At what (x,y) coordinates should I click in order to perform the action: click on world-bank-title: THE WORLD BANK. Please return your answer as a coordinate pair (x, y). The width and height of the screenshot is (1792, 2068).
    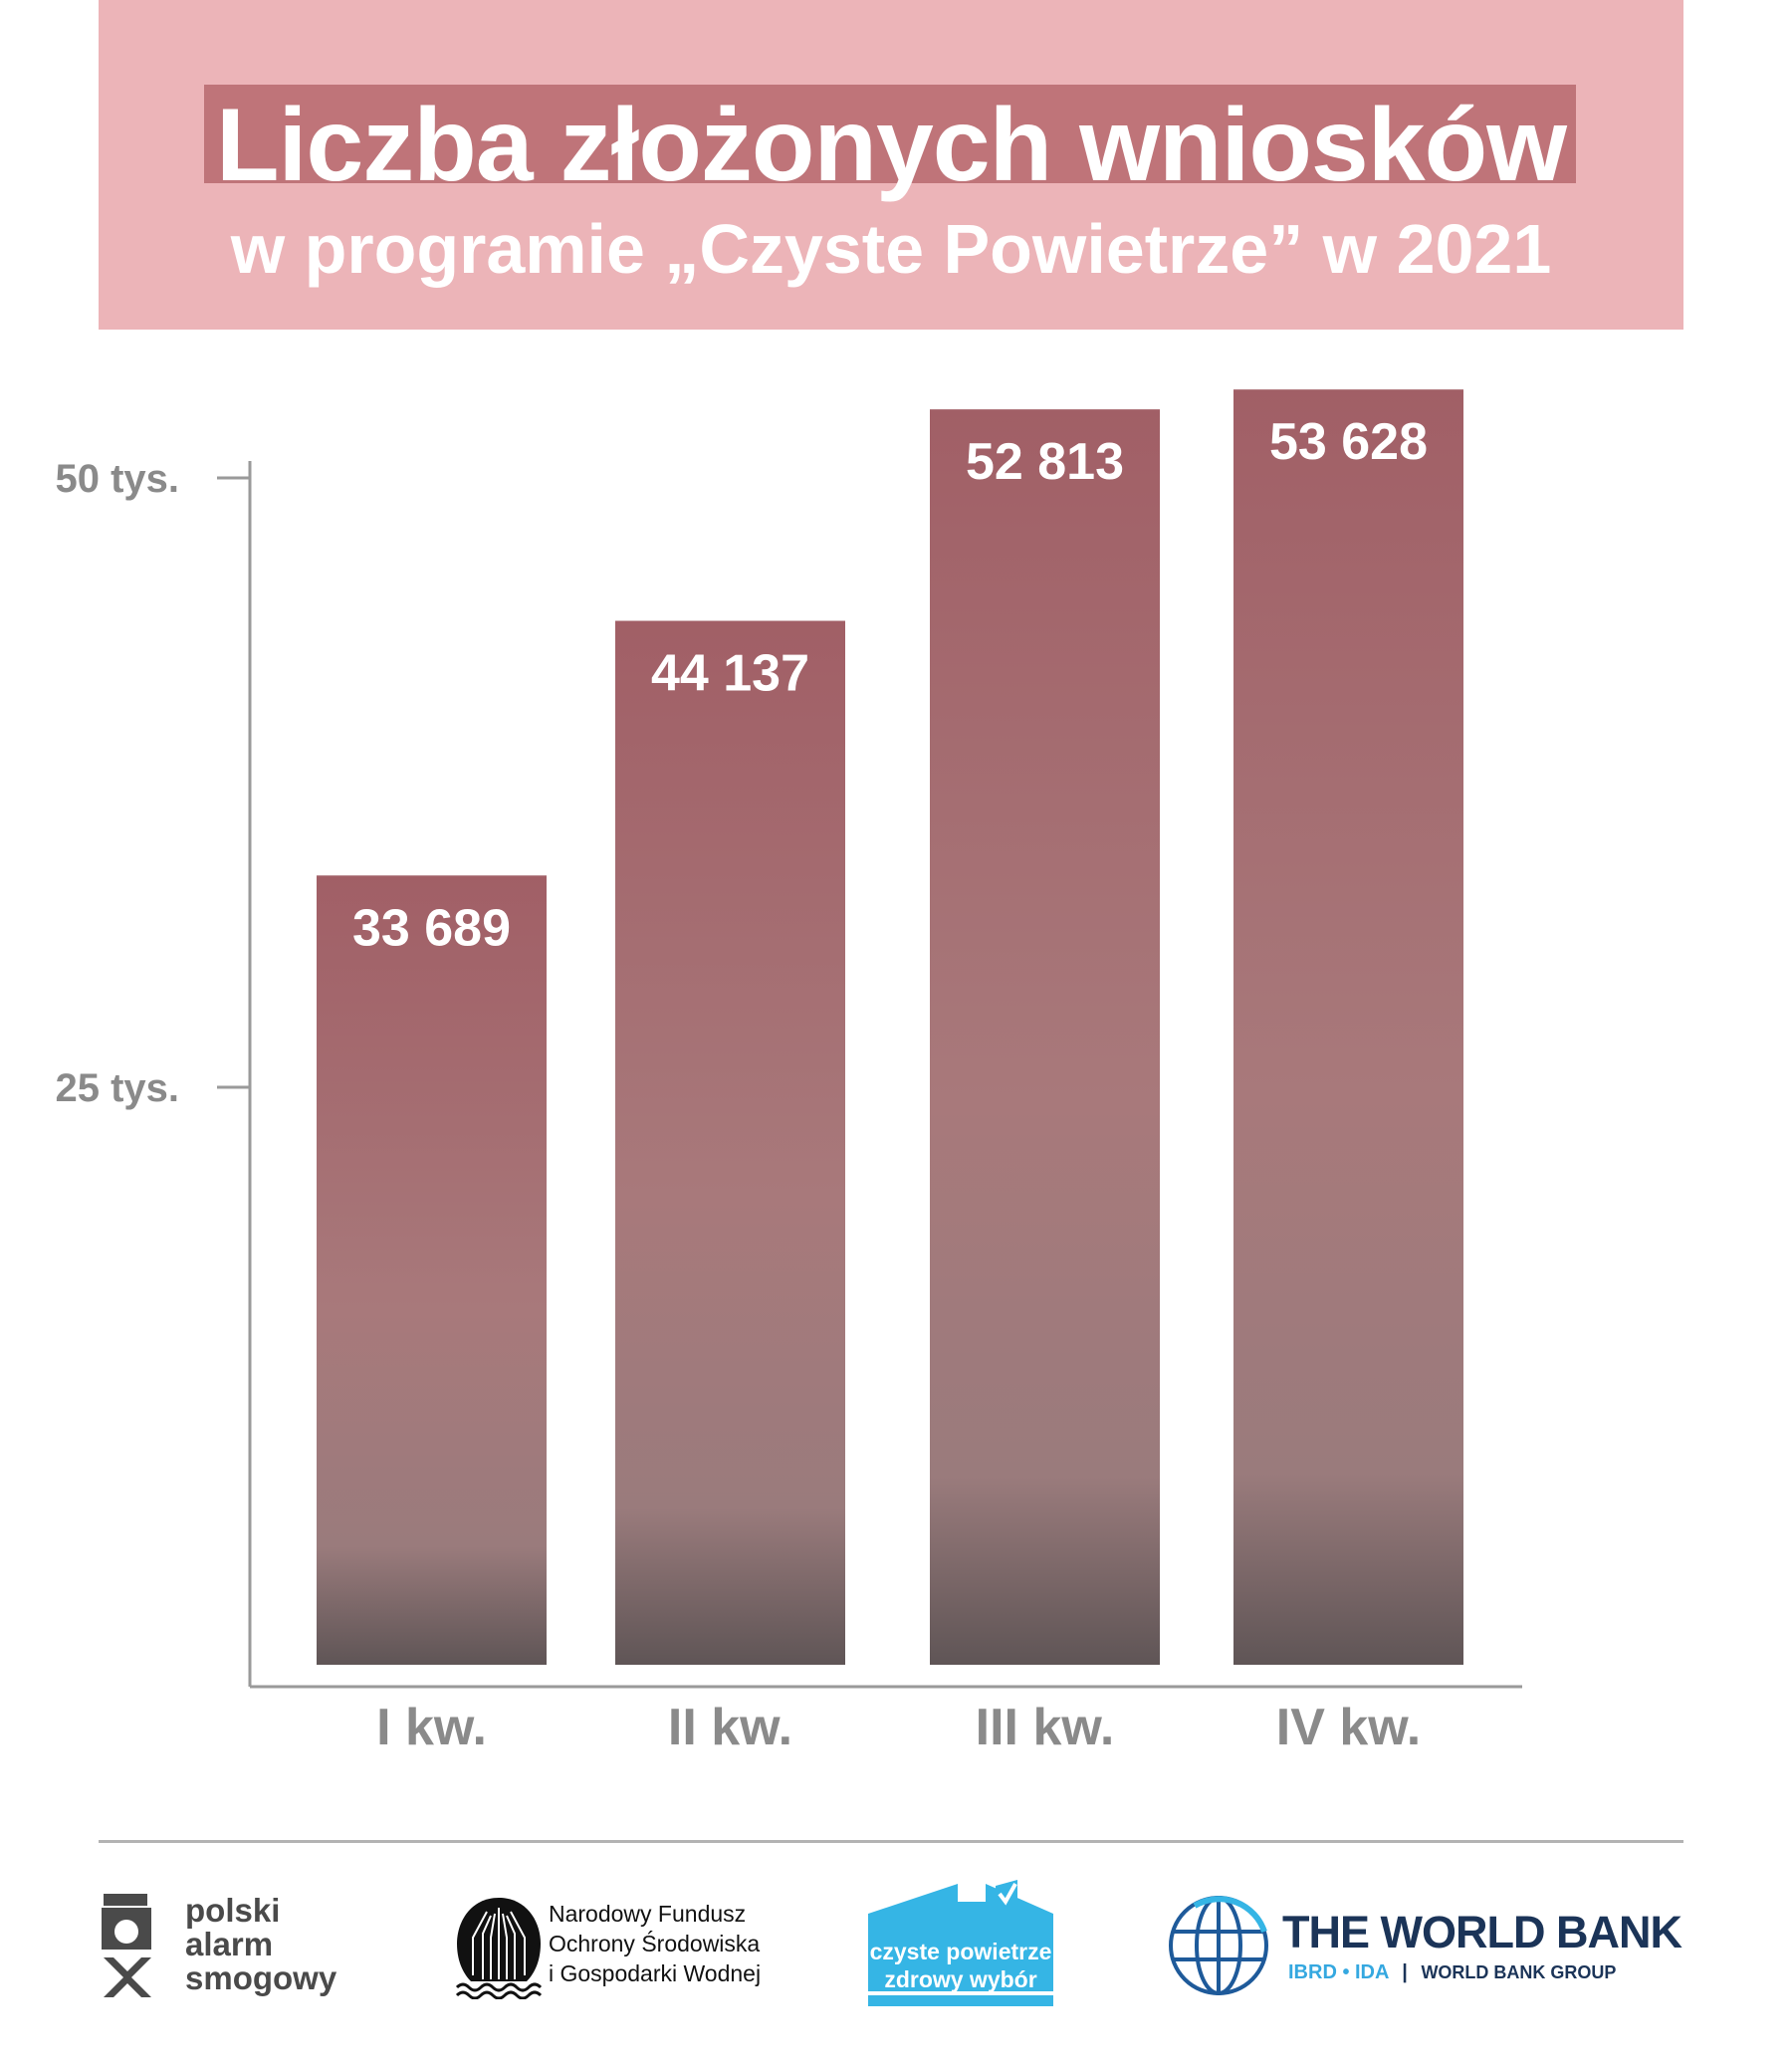
    Looking at the image, I should click on (1482, 1932).